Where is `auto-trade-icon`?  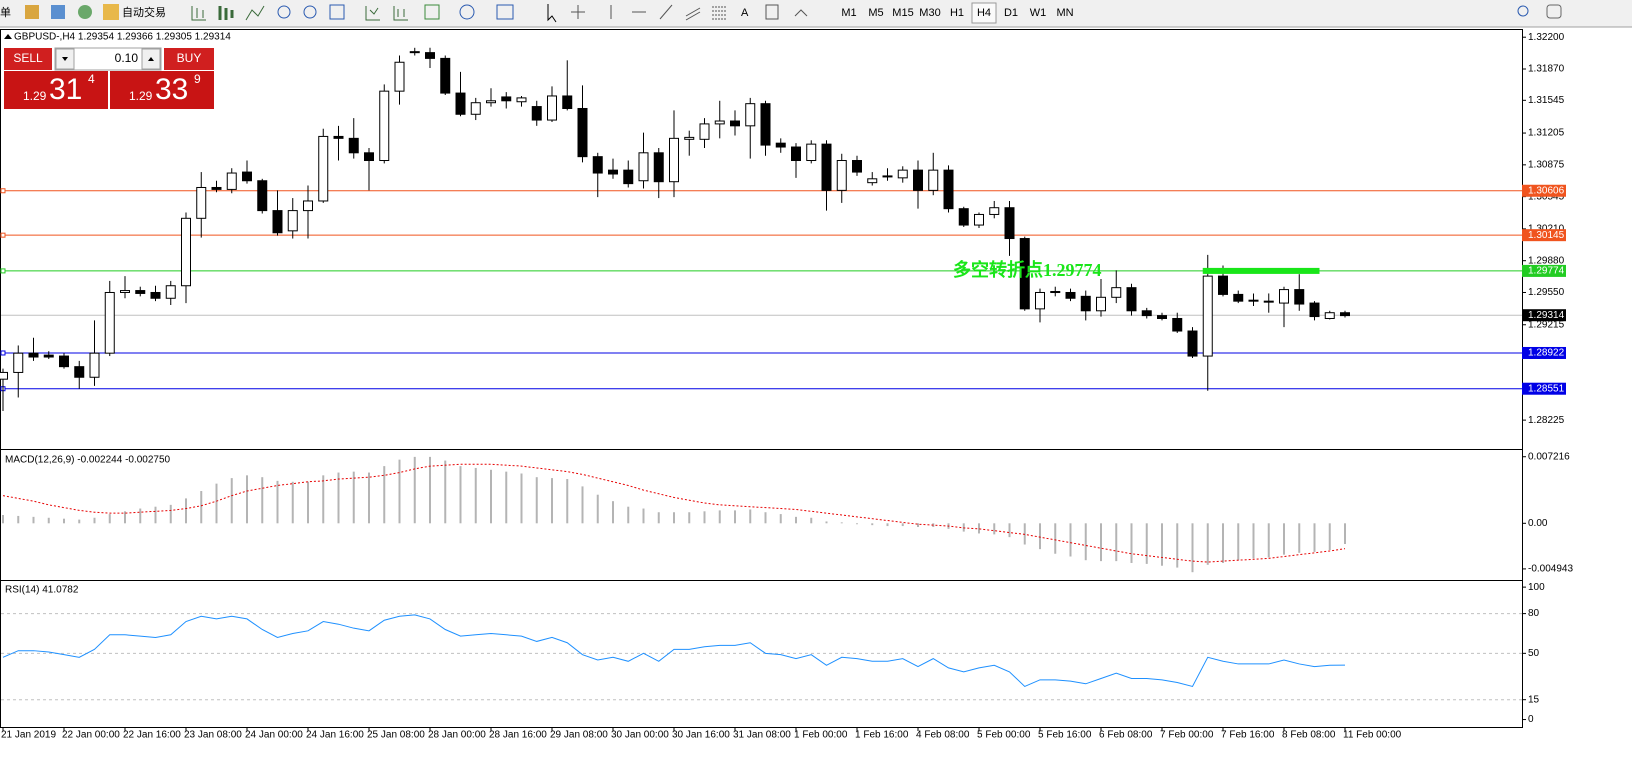 auto-trade-icon is located at coordinates (111, 12).